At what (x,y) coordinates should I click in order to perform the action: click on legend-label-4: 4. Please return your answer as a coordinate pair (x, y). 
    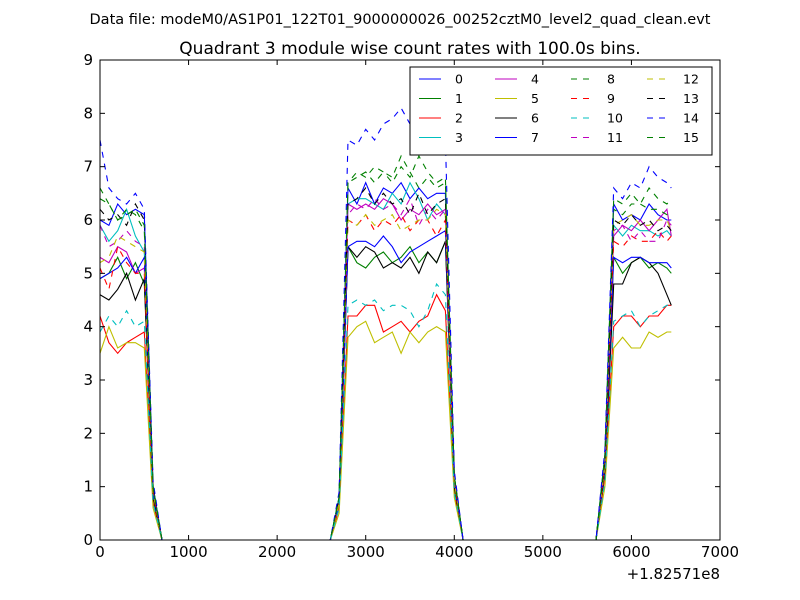
    Looking at the image, I should click on (535, 79).